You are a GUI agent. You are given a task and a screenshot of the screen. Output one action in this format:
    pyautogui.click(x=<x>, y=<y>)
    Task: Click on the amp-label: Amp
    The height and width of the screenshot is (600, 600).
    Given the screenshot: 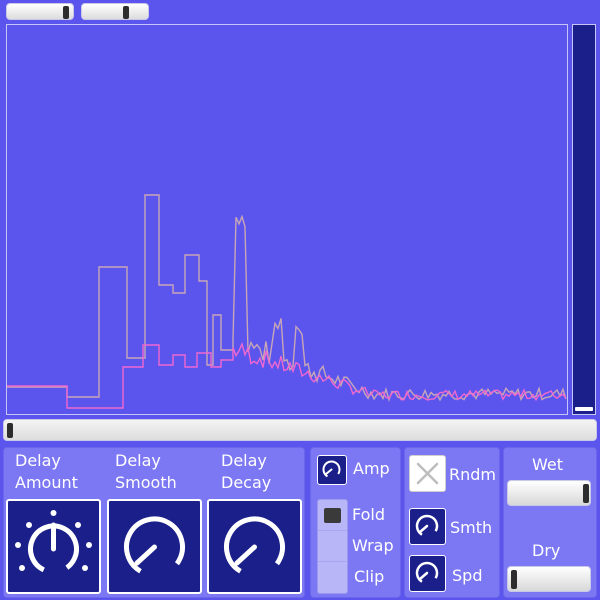 What is the action you would take?
    pyautogui.click(x=371, y=468)
    